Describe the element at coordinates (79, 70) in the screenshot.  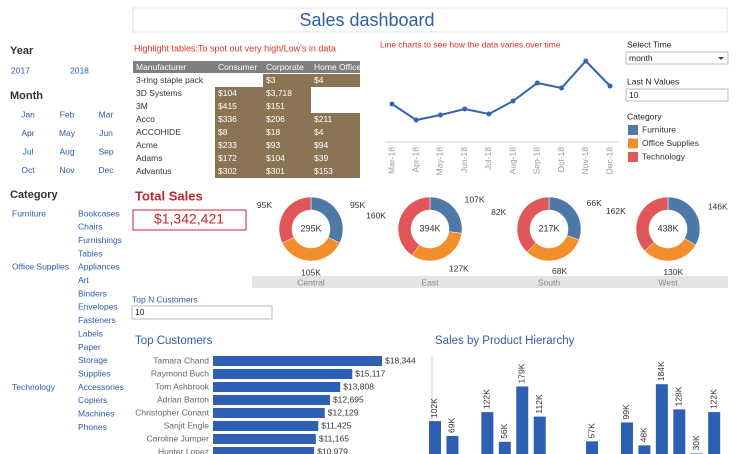
I see `year-option: 2018` at that location.